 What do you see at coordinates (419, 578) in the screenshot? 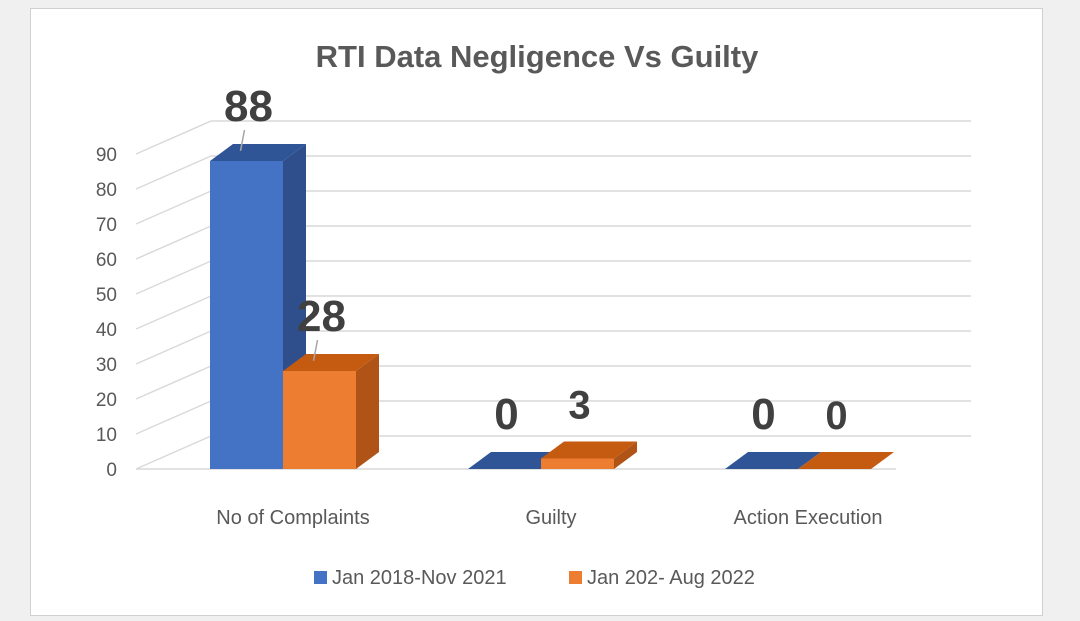
I see `legend-label: Jan 2018-Nov 2021` at bounding box center [419, 578].